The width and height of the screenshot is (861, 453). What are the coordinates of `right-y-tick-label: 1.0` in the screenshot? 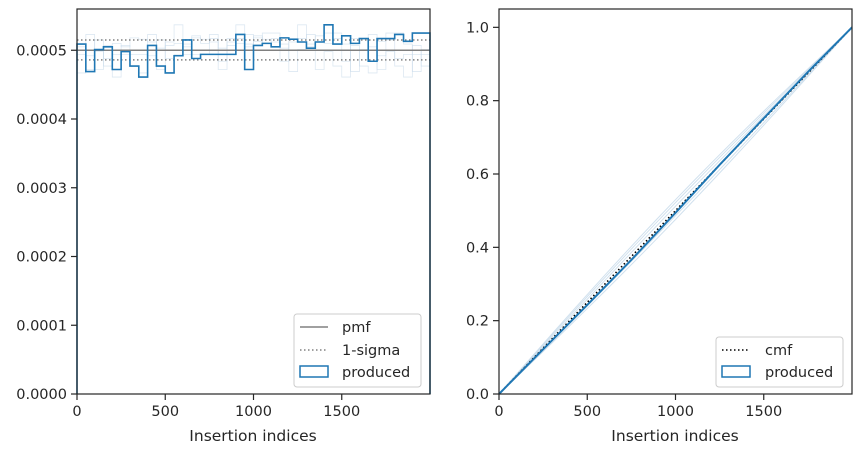 It's located at (477, 28).